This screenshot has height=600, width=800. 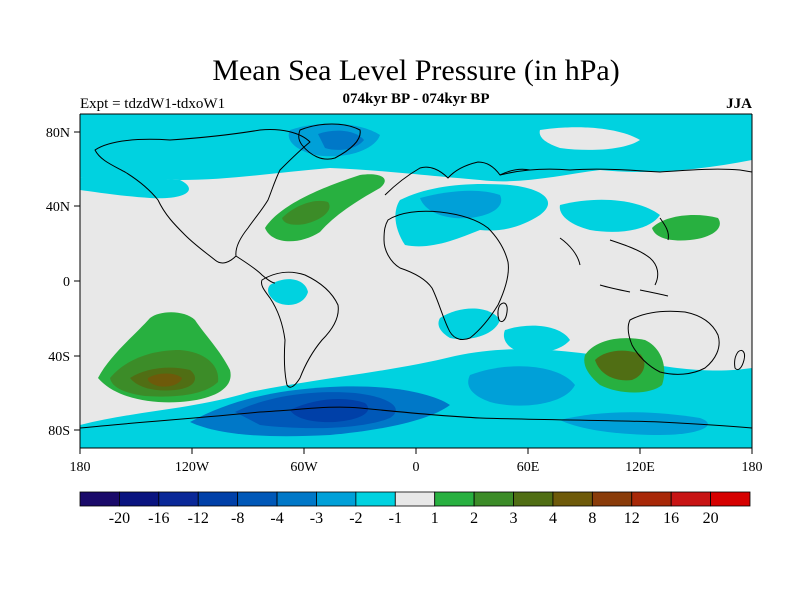 I want to click on greenland-coast, so click(x=329, y=141).